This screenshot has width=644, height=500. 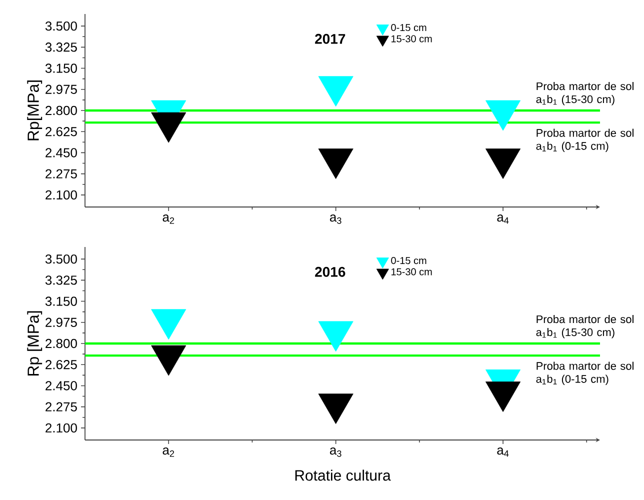 I want to click on x-axis-title: Rotatie cultura, so click(x=343, y=475).